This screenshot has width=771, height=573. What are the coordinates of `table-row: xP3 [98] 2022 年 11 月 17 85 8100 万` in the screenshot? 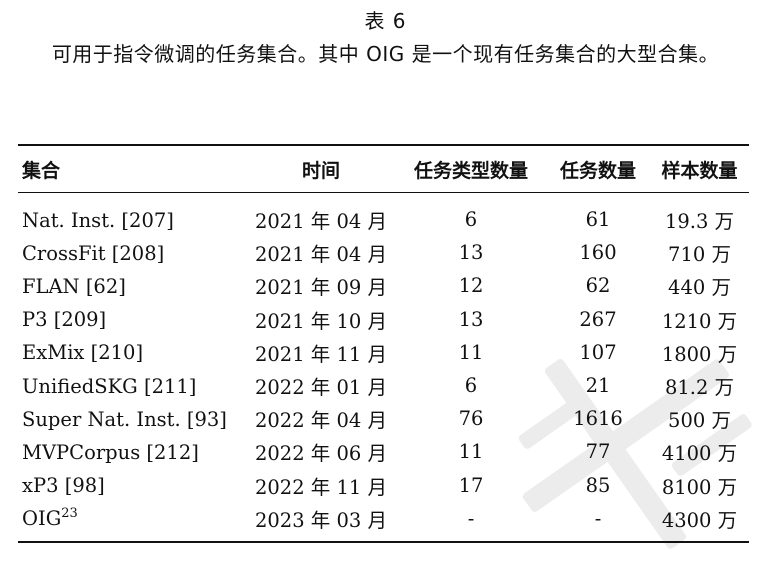 It's located at (383, 485).